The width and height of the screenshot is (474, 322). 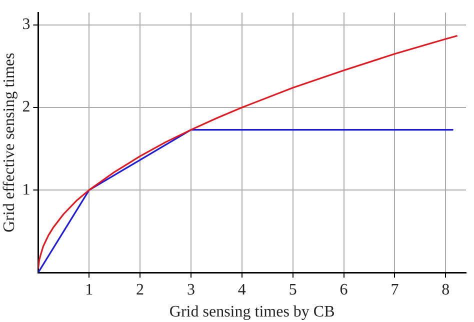 What do you see at coordinates (26, 25) in the screenshot?
I see `y-tick-label: 3` at bounding box center [26, 25].